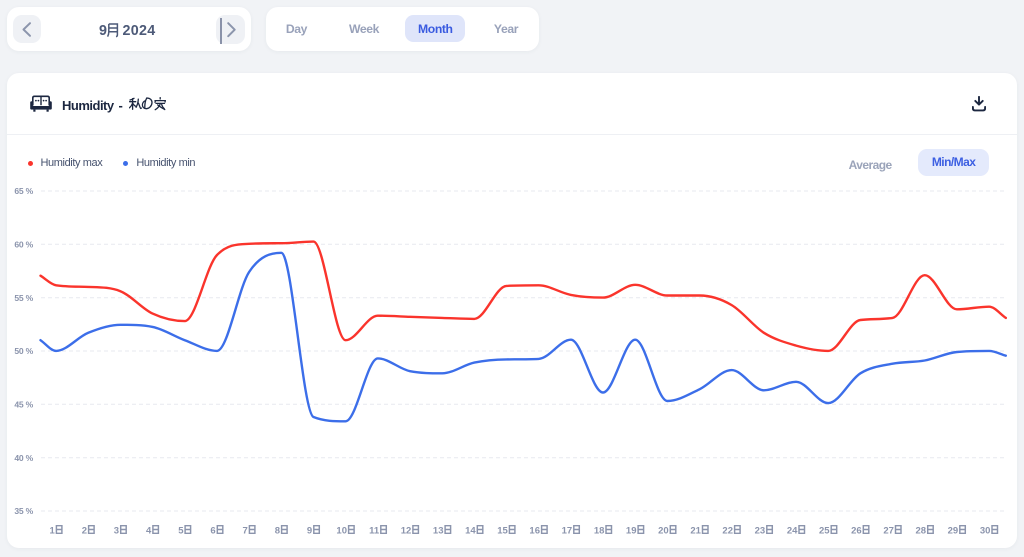  I want to click on svg-text: 30, so click(985, 531).